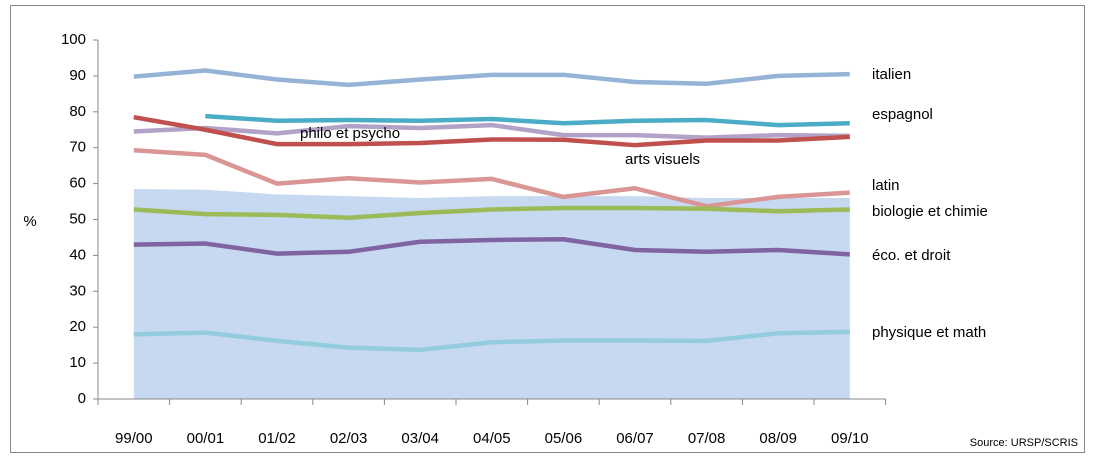 Image resolution: width=1094 pixels, height=458 pixels. Describe the element at coordinates (77, 218) in the screenshot. I see `y-tick-label: 50` at that location.